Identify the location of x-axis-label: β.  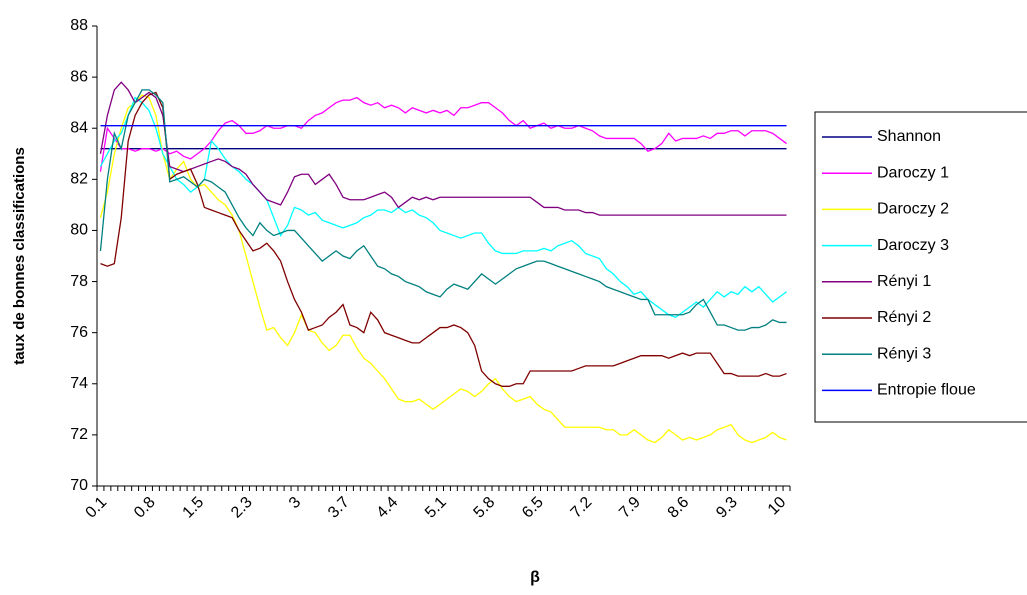
(535, 577).